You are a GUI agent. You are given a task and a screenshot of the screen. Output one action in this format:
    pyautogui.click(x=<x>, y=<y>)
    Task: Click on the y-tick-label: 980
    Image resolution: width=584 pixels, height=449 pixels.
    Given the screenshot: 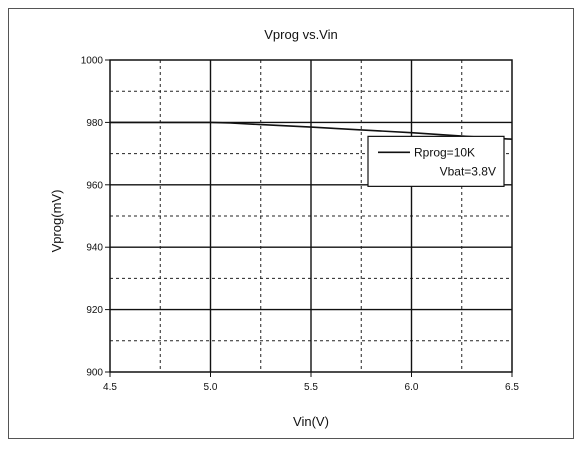 What is the action you would take?
    pyautogui.click(x=94, y=123)
    